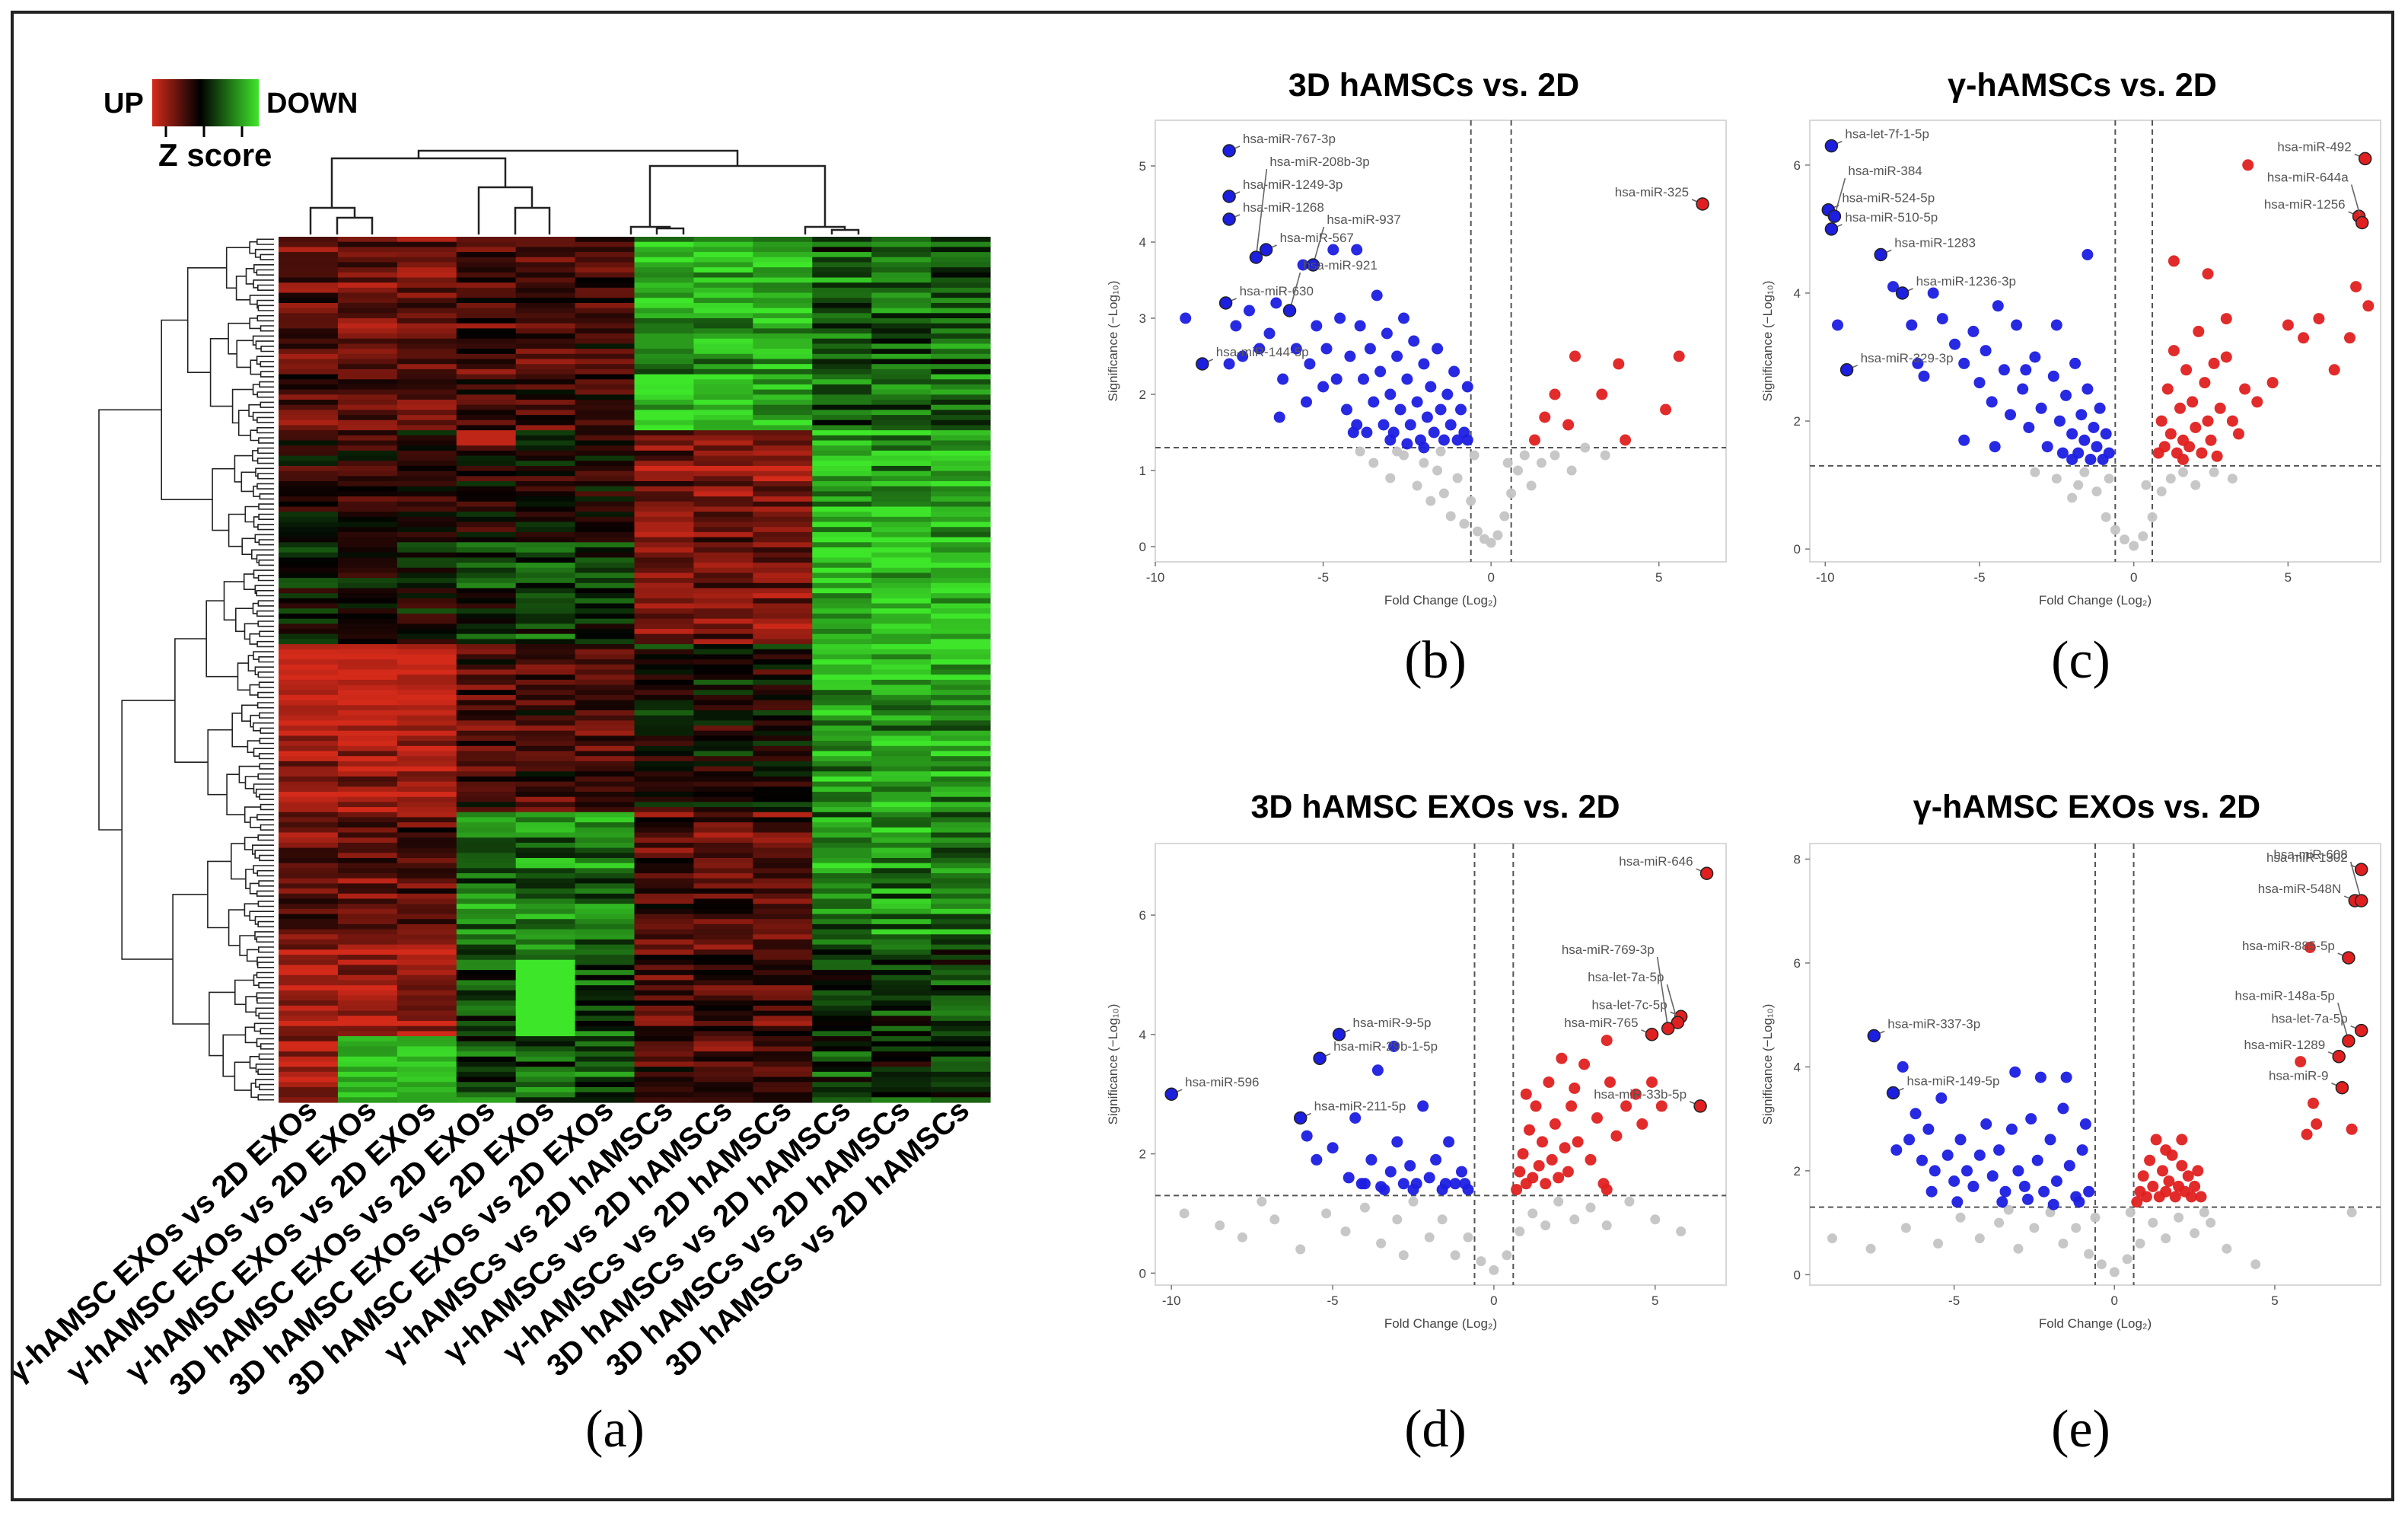 The width and height of the screenshot is (2408, 1515). Describe the element at coordinates (1142, 242) in the screenshot. I see `y-tick-label: 4` at that location.